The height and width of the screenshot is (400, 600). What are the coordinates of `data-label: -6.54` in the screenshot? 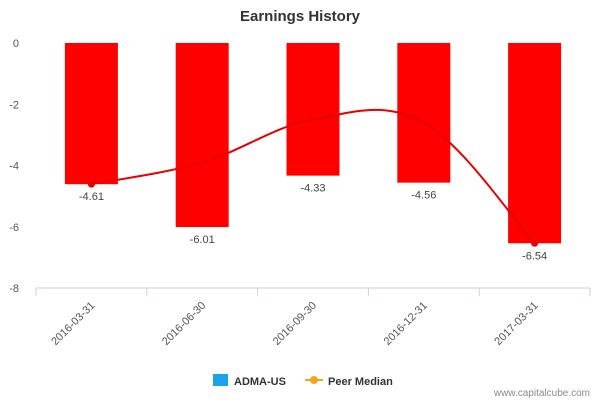 It's located at (534, 256).